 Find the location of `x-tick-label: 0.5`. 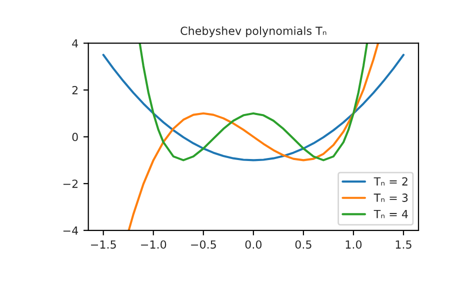

x-tick-label: 0.5 is located at coordinates (303, 244).